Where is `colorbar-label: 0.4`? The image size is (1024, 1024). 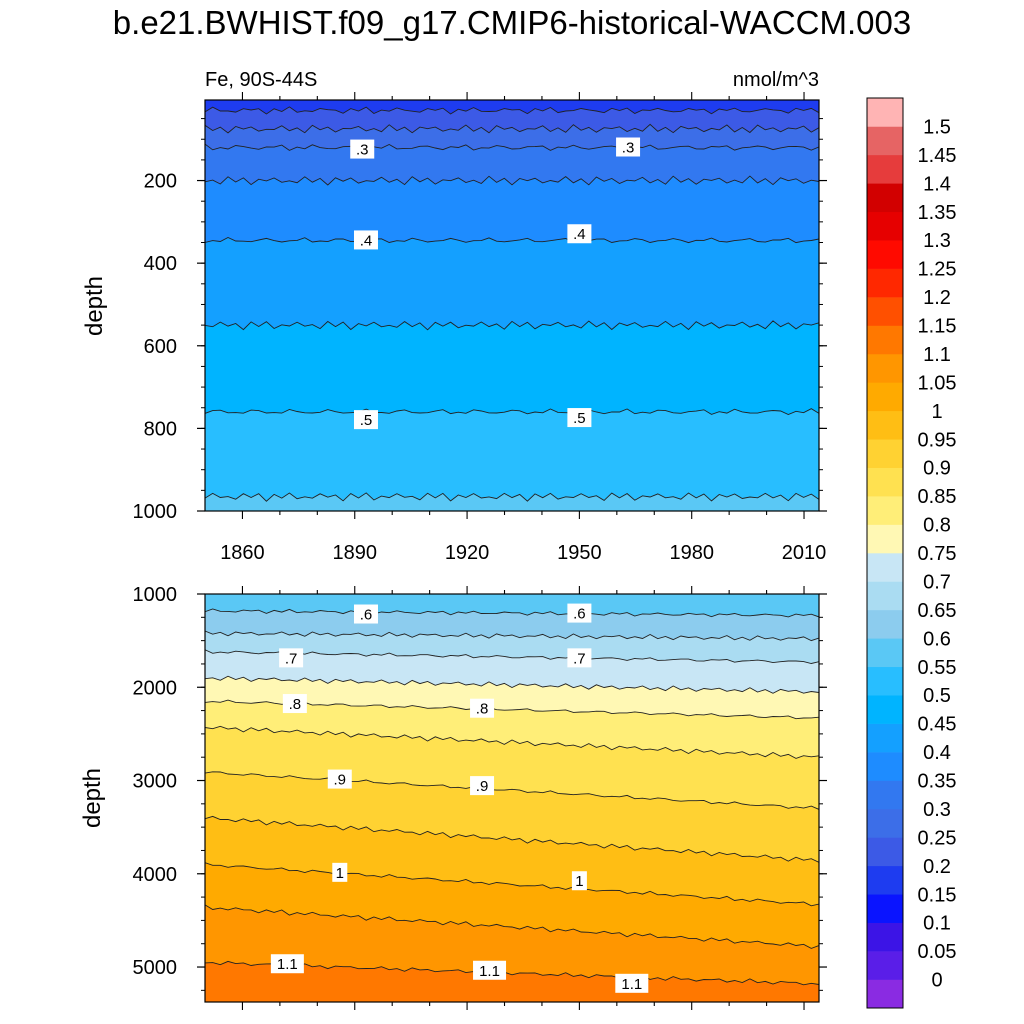
colorbar-label: 0.4 is located at coordinates (937, 753).